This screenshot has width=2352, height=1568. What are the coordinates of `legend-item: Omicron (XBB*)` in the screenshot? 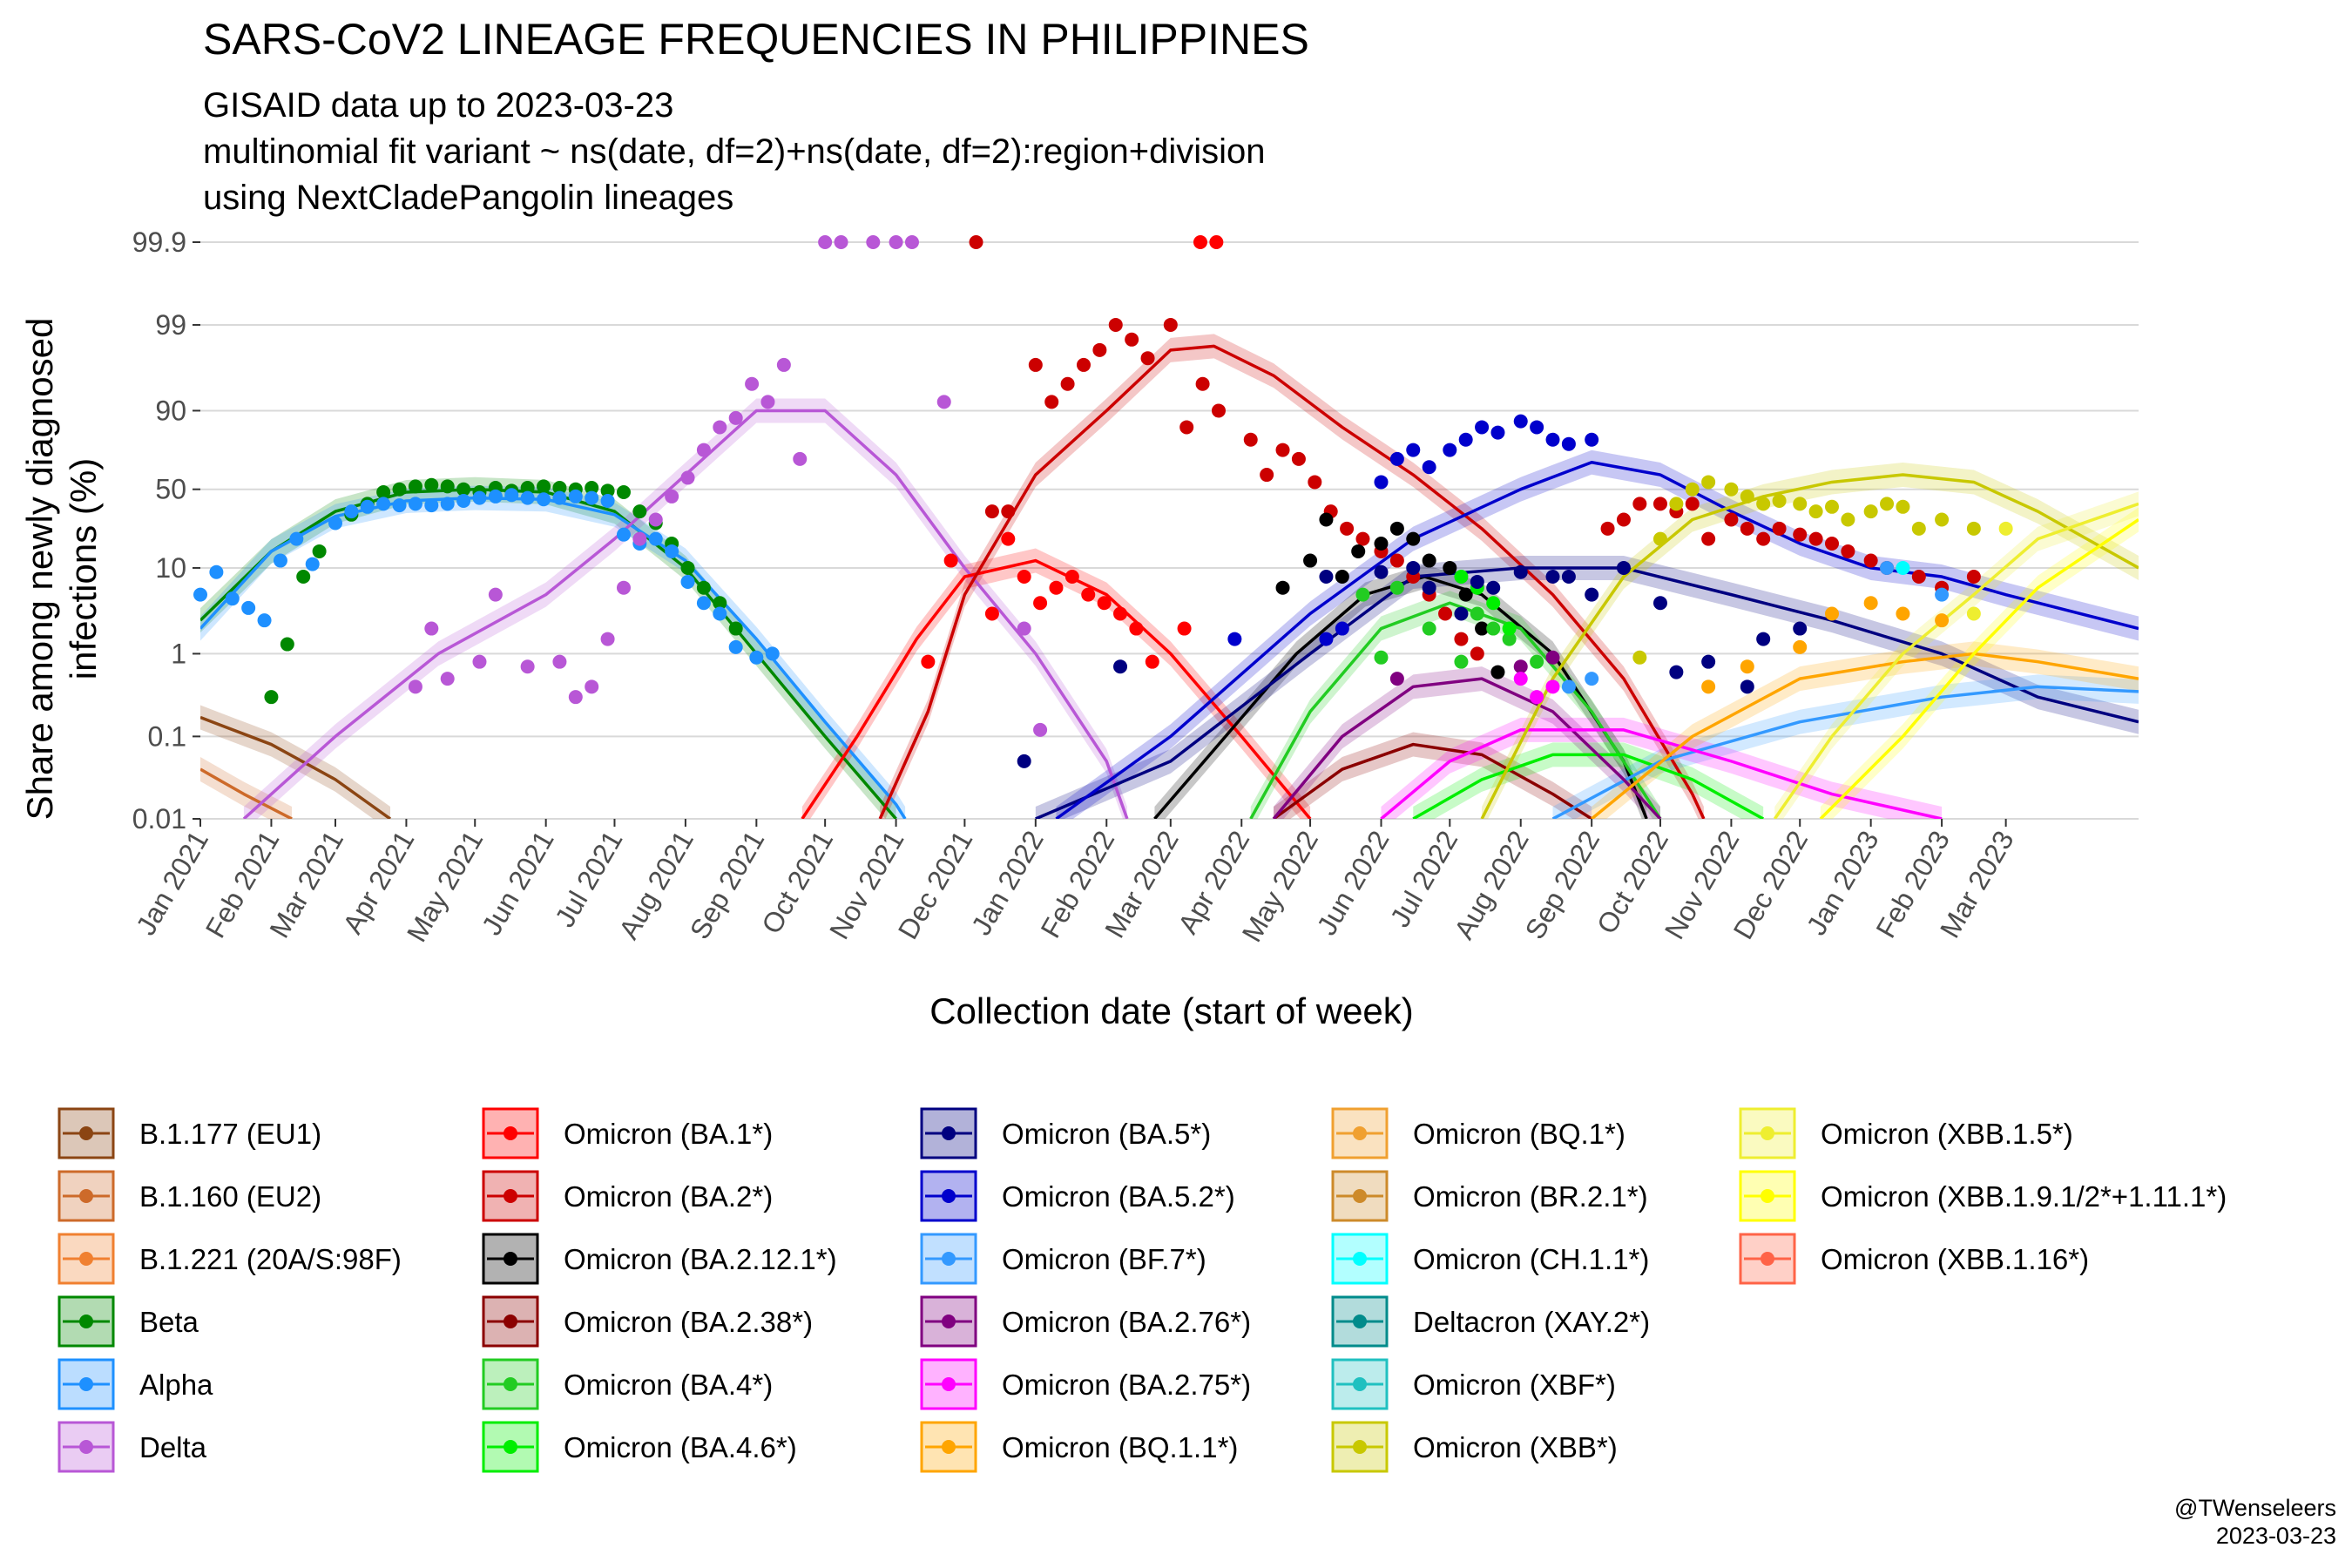 It's located at (1474, 1447).